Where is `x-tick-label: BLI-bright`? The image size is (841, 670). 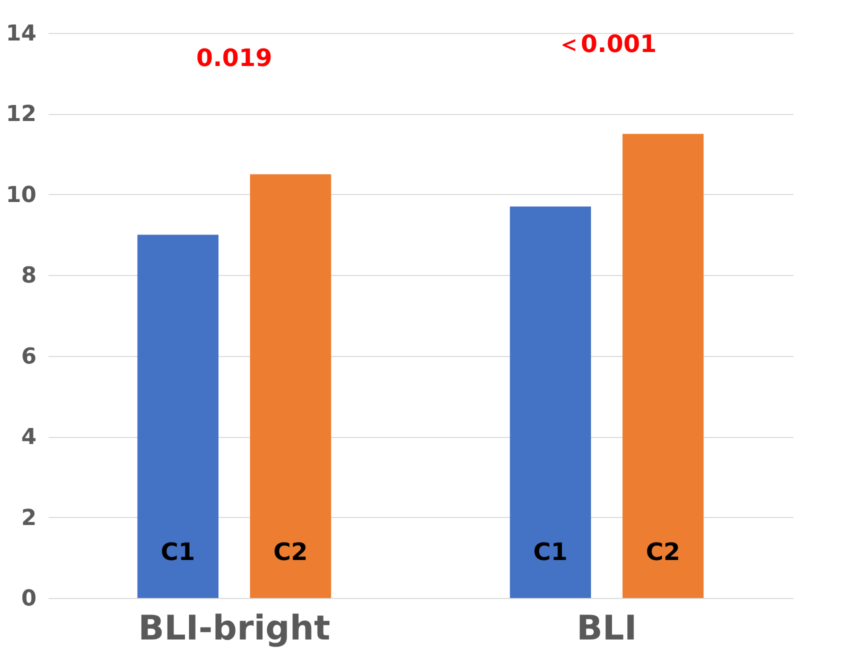
x-tick-label: BLI-bright is located at coordinates (234, 628).